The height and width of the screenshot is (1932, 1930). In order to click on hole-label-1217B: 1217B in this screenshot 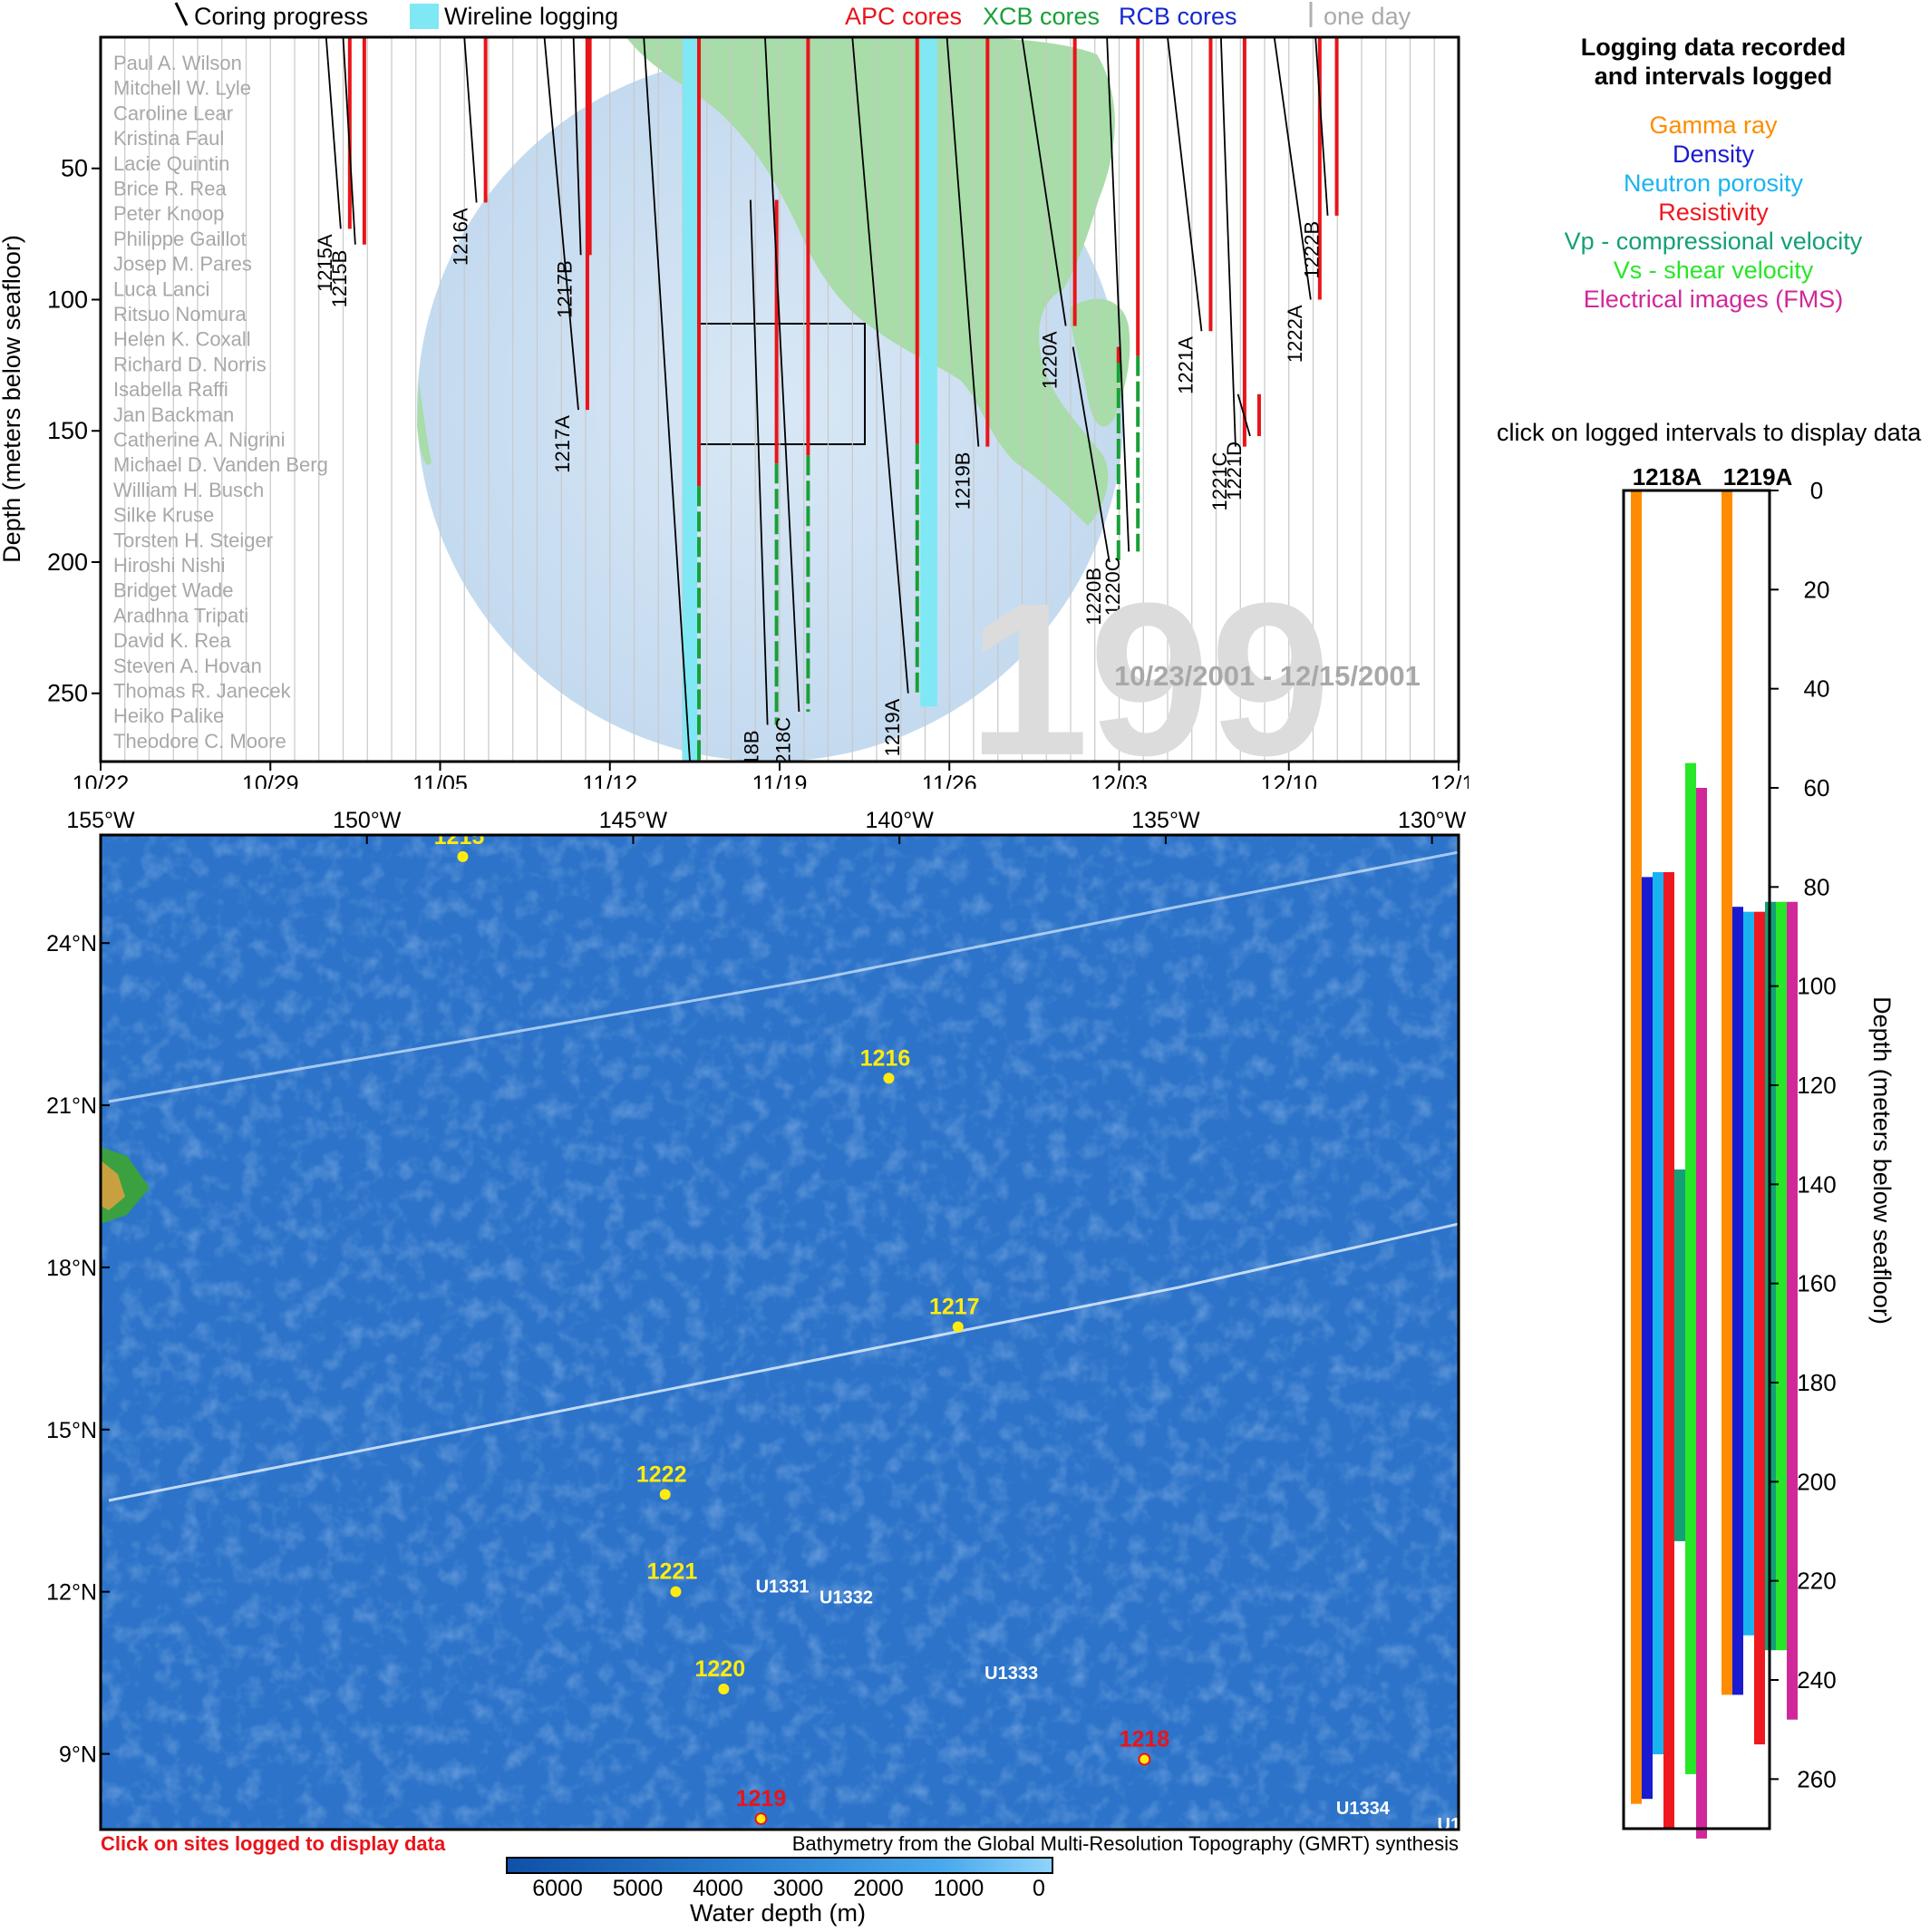, I will do `click(565, 289)`.